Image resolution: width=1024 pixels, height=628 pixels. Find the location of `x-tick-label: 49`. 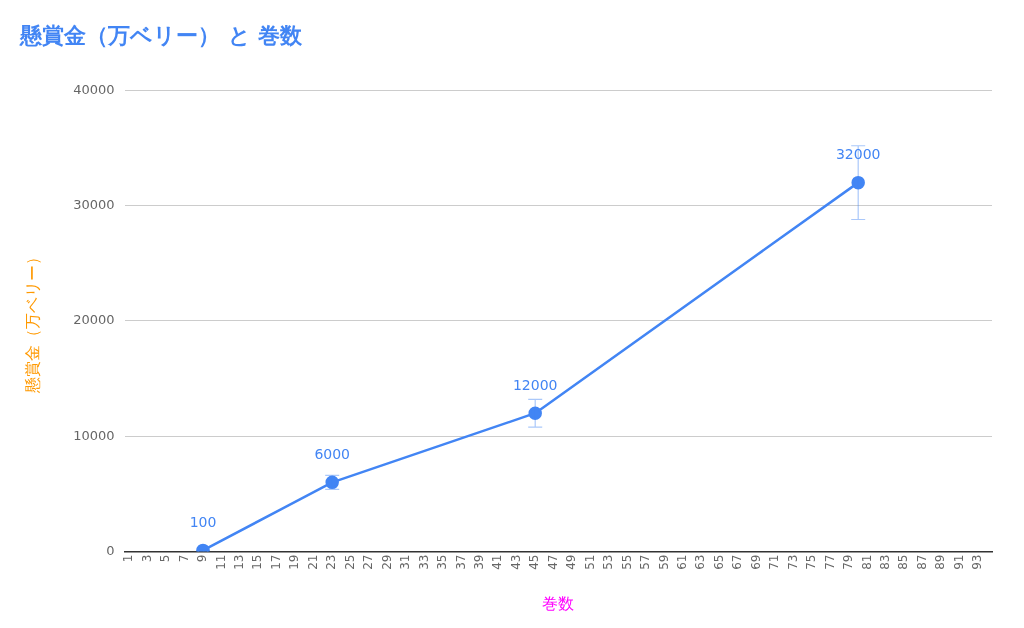

x-tick-label: 49 is located at coordinates (571, 562).